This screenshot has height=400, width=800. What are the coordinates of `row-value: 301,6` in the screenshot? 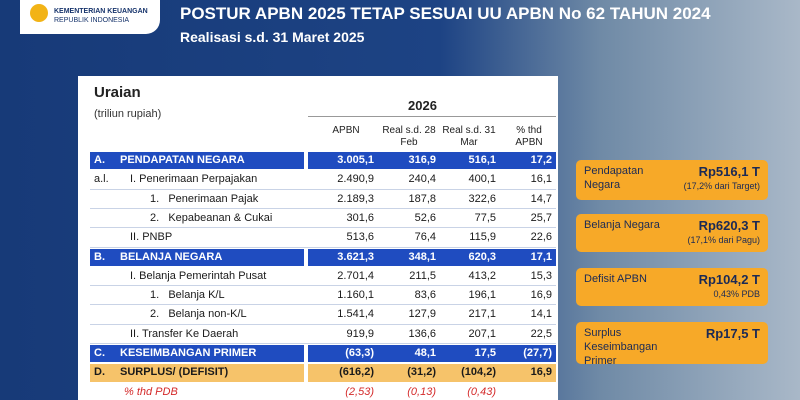 It's located at (360, 217).